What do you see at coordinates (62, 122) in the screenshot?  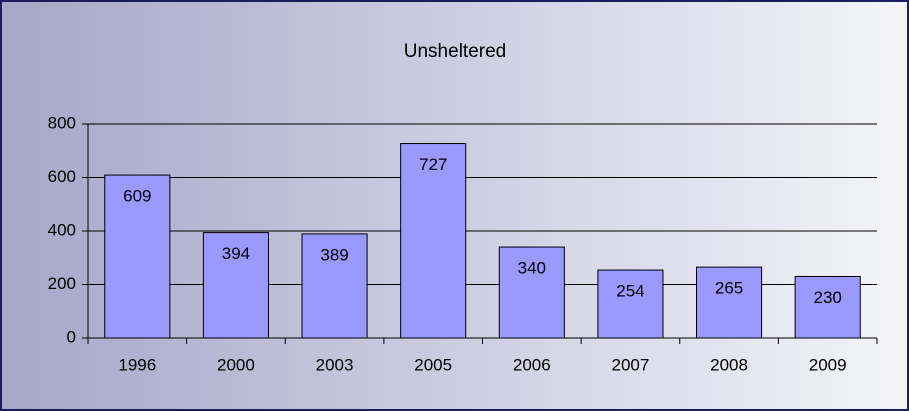 I see `y-tick-label: 800` at bounding box center [62, 122].